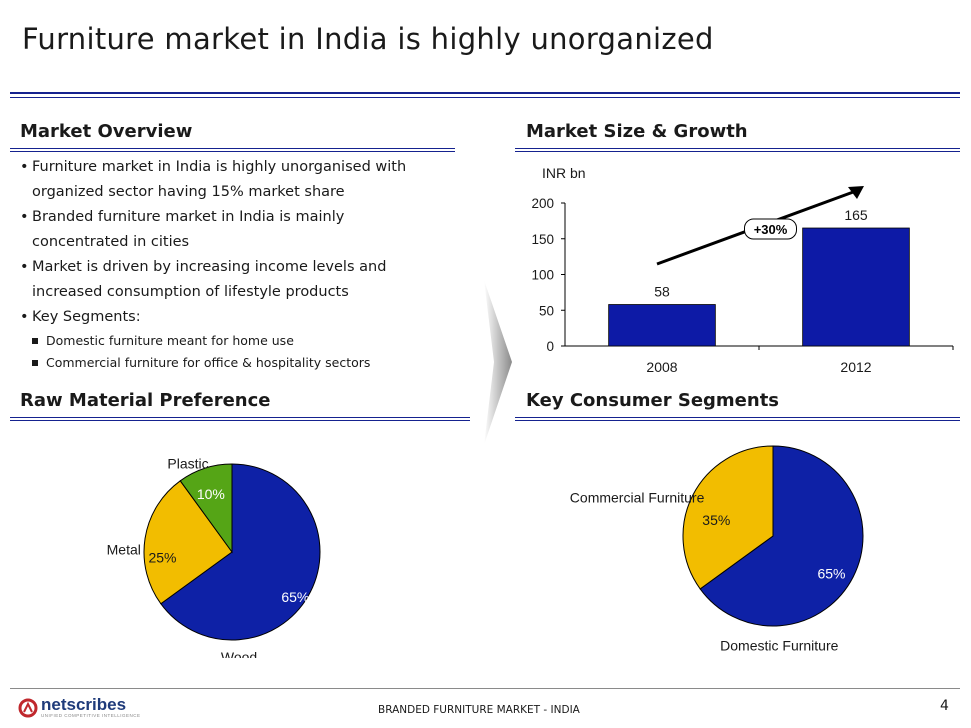  What do you see at coordinates (546, 310) in the screenshot?
I see `y-tick-label: 50` at bounding box center [546, 310].